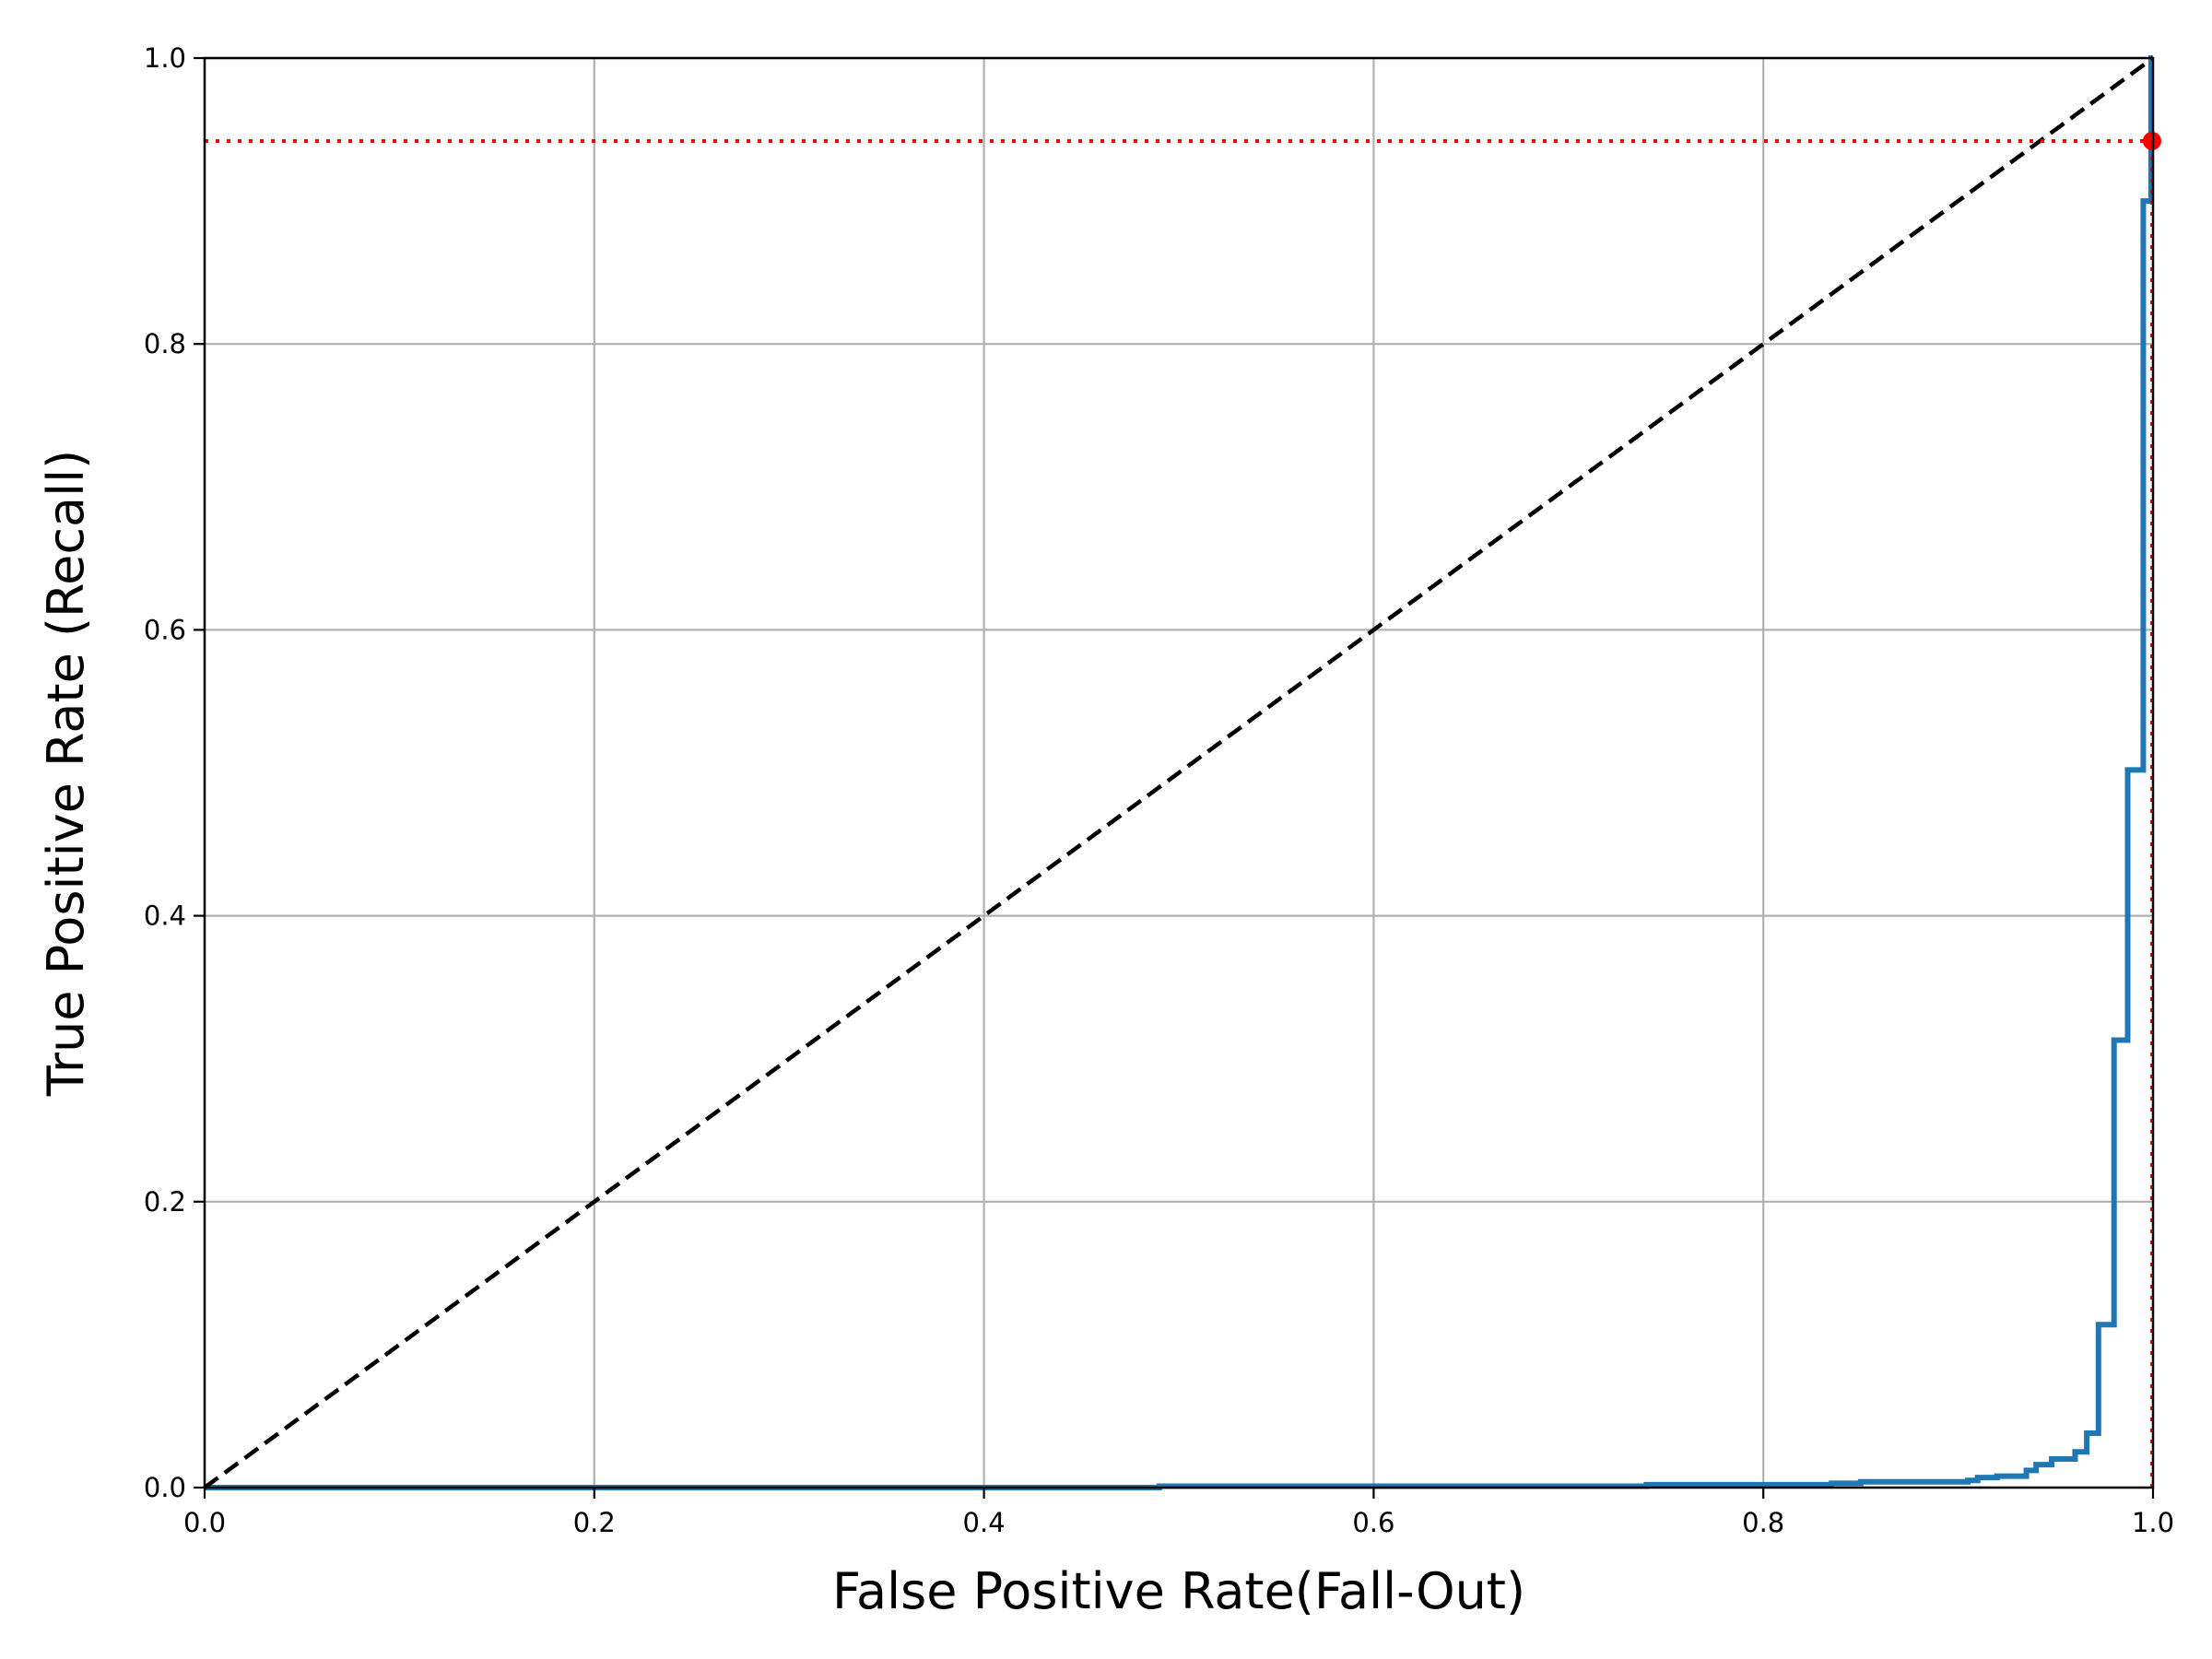 Image resolution: width=2212 pixels, height=1659 pixels. What do you see at coordinates (2153, 1522) in the screenshot?
I see `x-tick-label: 1.0` at bounding box center [2153, 1522].